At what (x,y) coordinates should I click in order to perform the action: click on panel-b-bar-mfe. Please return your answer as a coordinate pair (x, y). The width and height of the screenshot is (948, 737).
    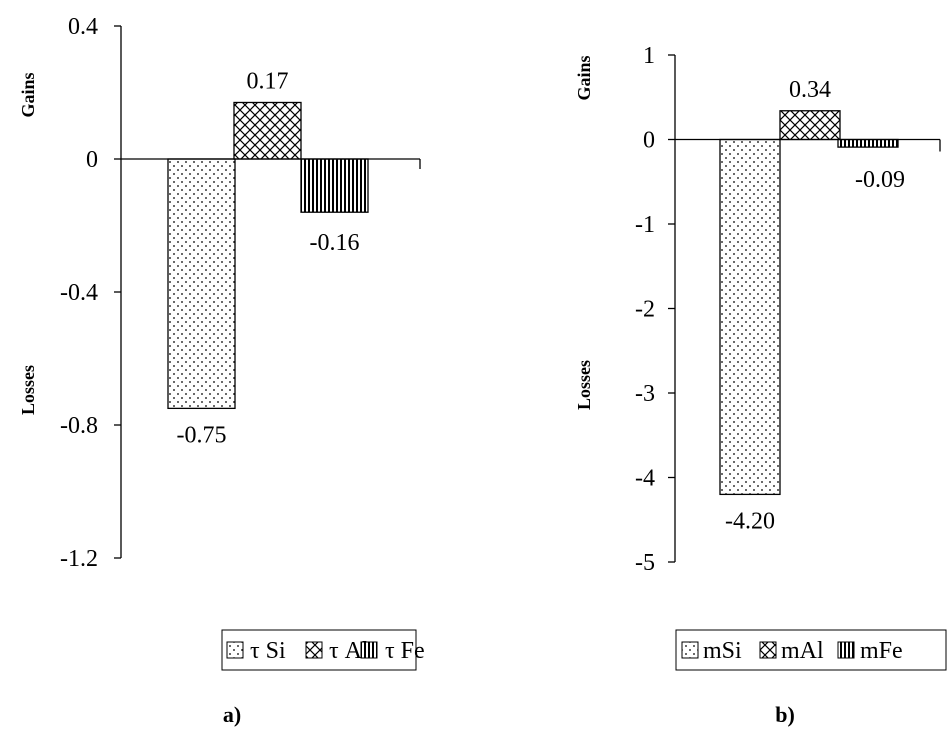
    Looking at the image, I should click on (868, 143).